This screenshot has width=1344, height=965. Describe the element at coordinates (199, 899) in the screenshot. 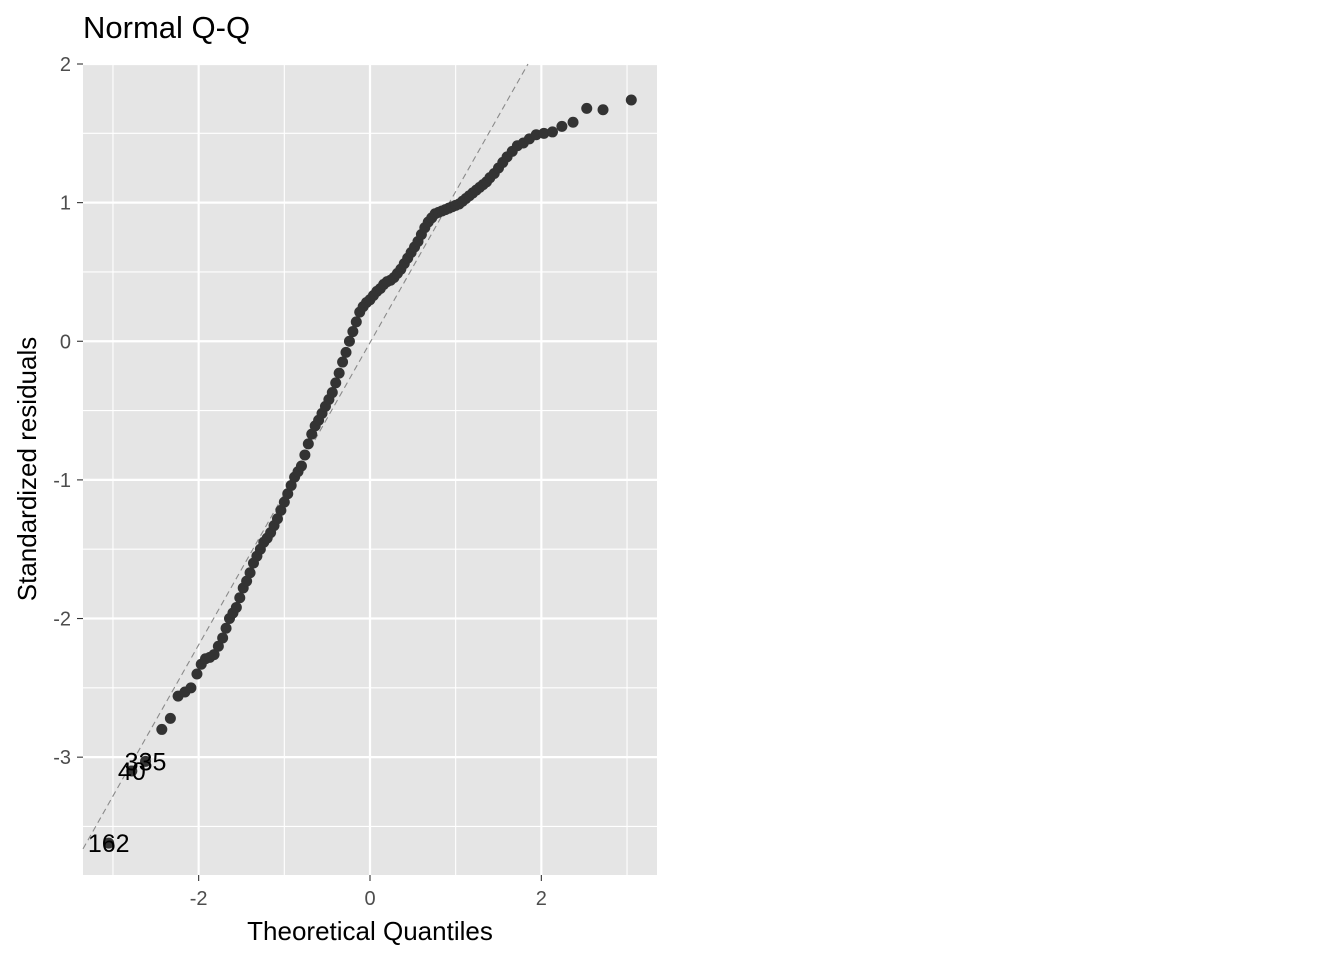

I see `x-tick-label: -2` at that location.